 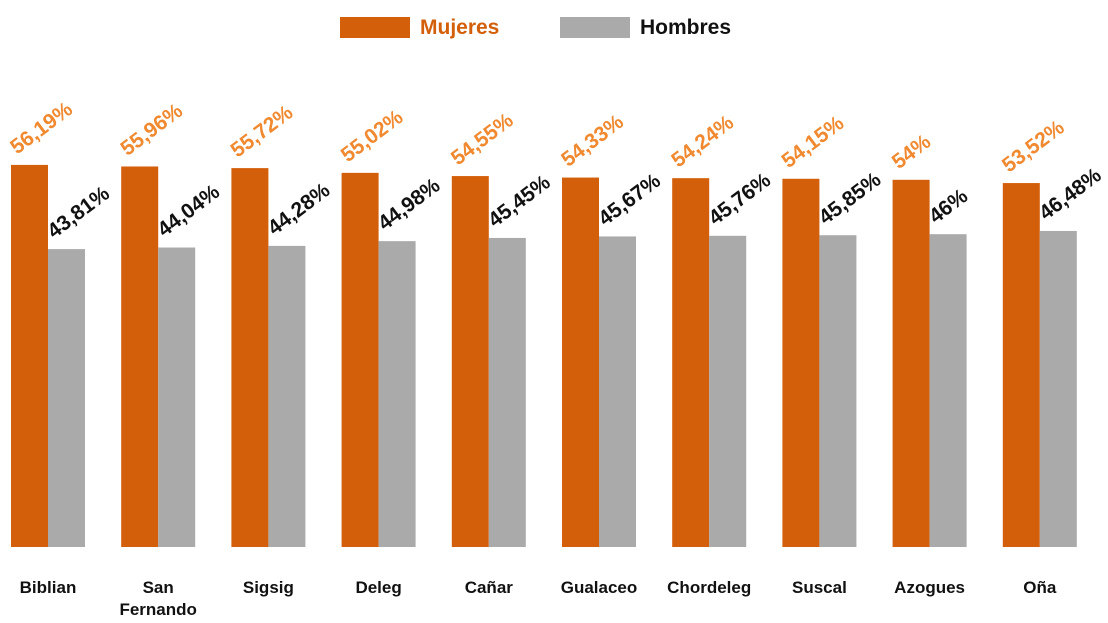 I want to click on legend-label: Mujeres, so click(x=459, y=27).